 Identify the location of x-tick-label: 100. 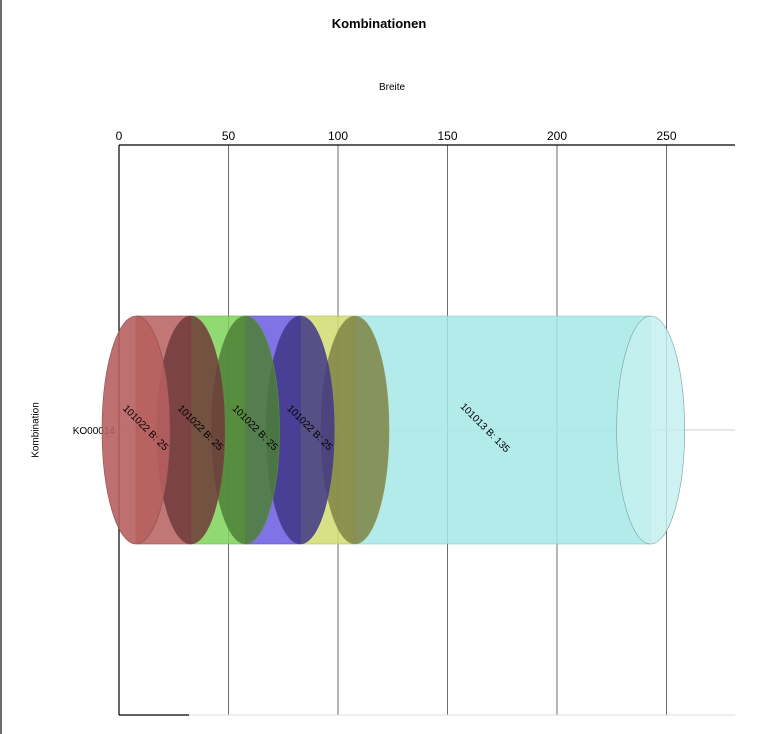
(338, 136).